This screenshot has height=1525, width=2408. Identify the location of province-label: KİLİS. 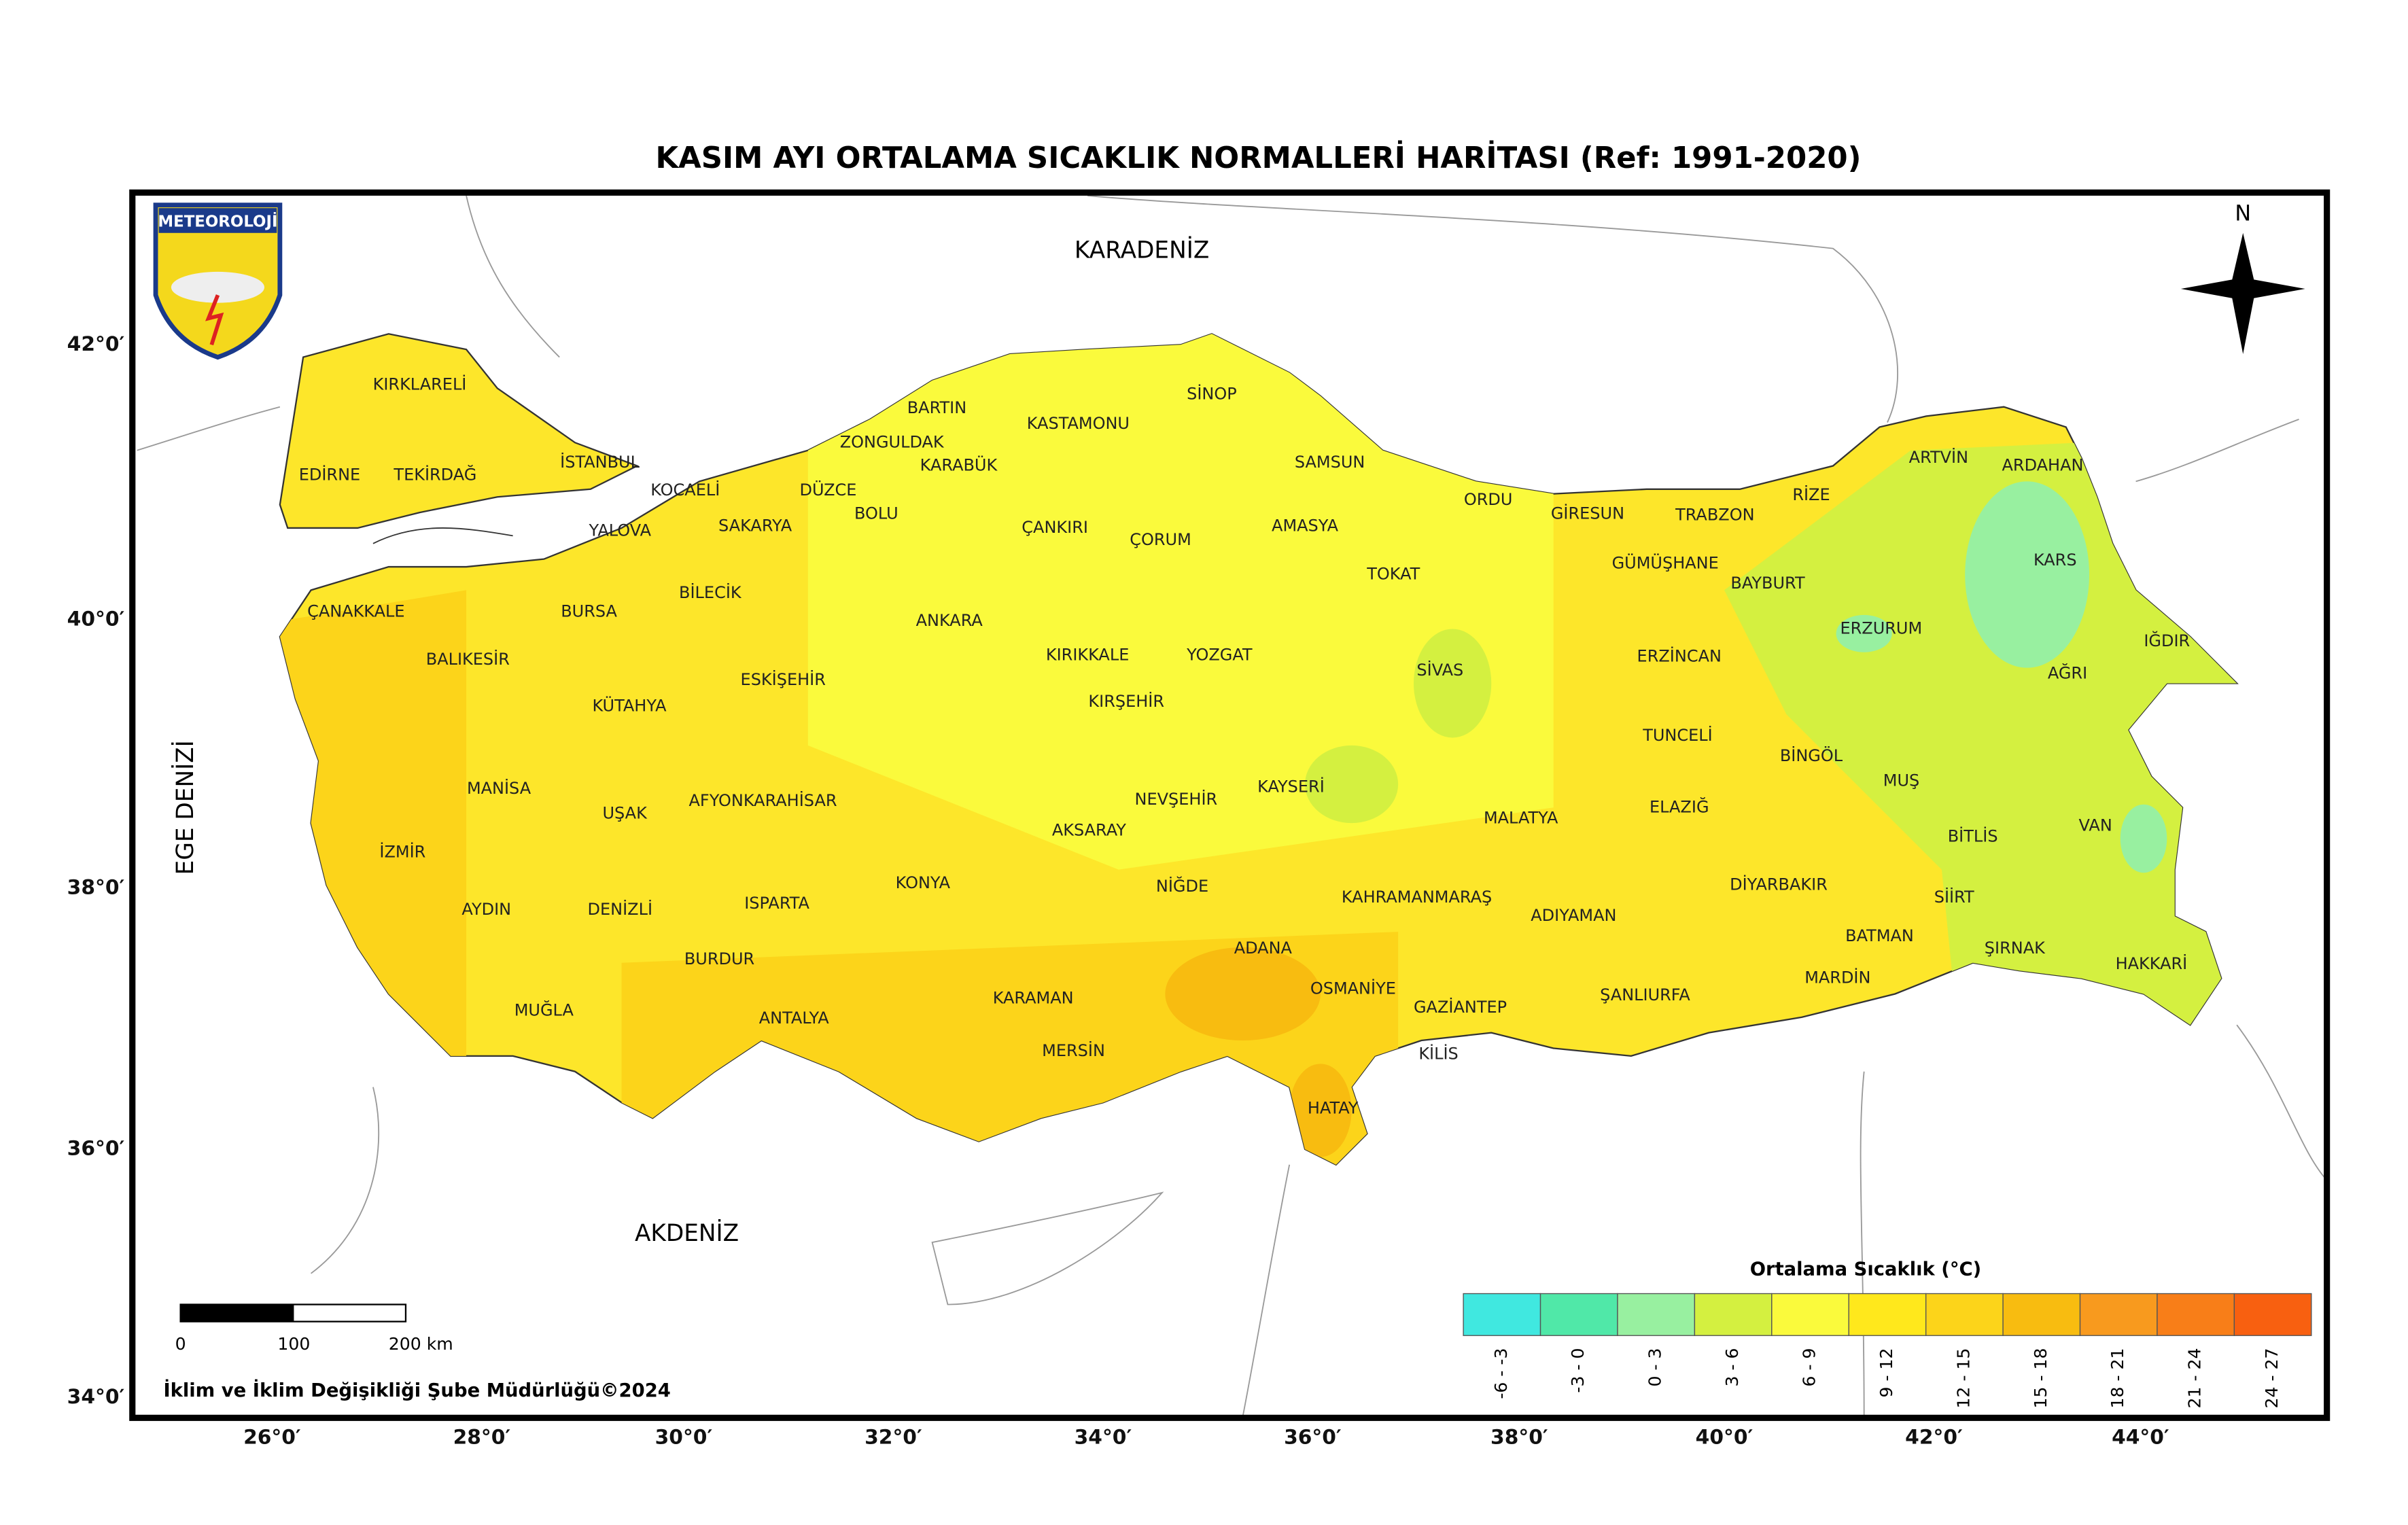
(1438, 1054).